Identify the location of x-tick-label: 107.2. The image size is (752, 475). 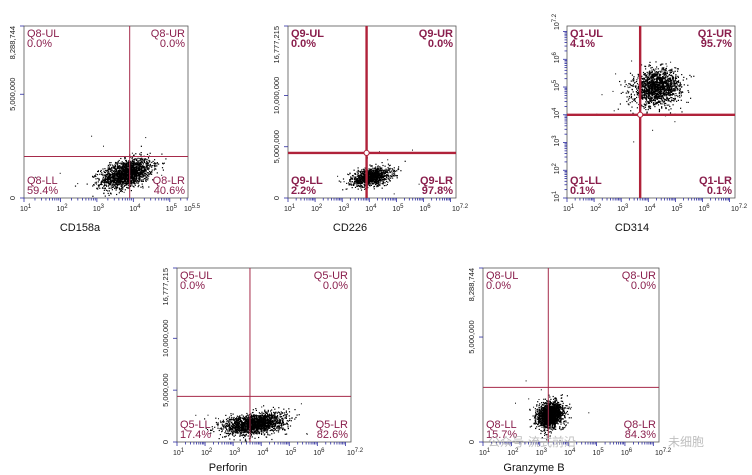
(460, 208).